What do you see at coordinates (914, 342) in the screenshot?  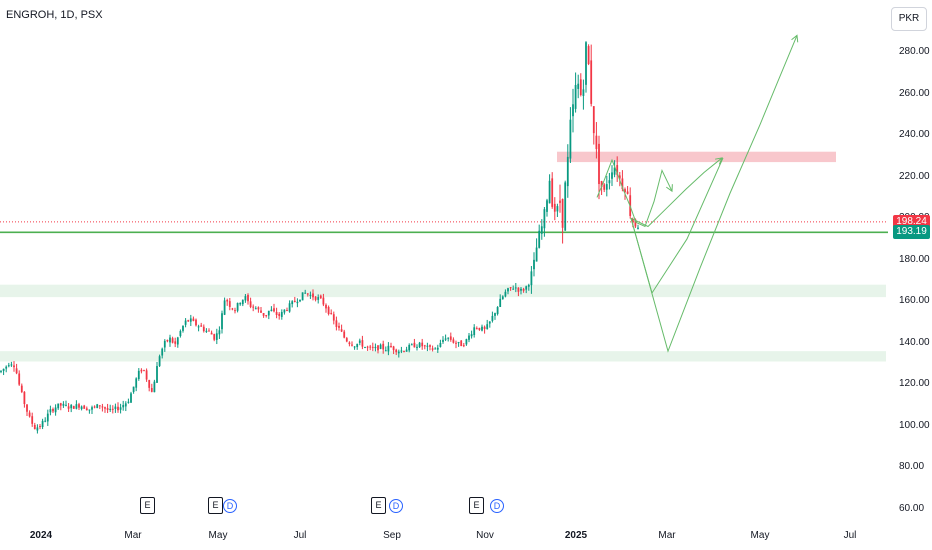 I see `y-tick-label: 140.00` at bounding box center [914, 342].